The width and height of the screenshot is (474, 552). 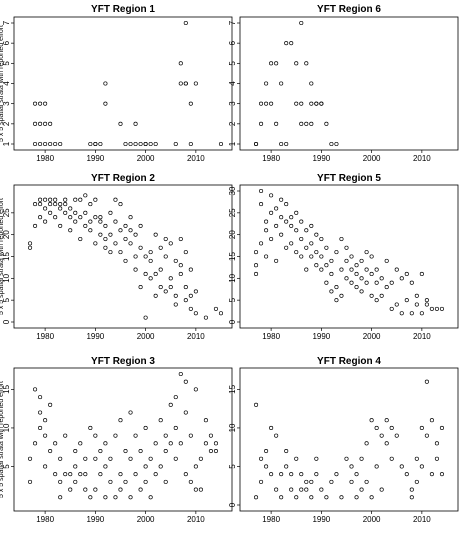 What do you see at coordinates (422, 158) in the screenshot?
I see `x-tick-label: 2010` at bounding box center [422, 158].